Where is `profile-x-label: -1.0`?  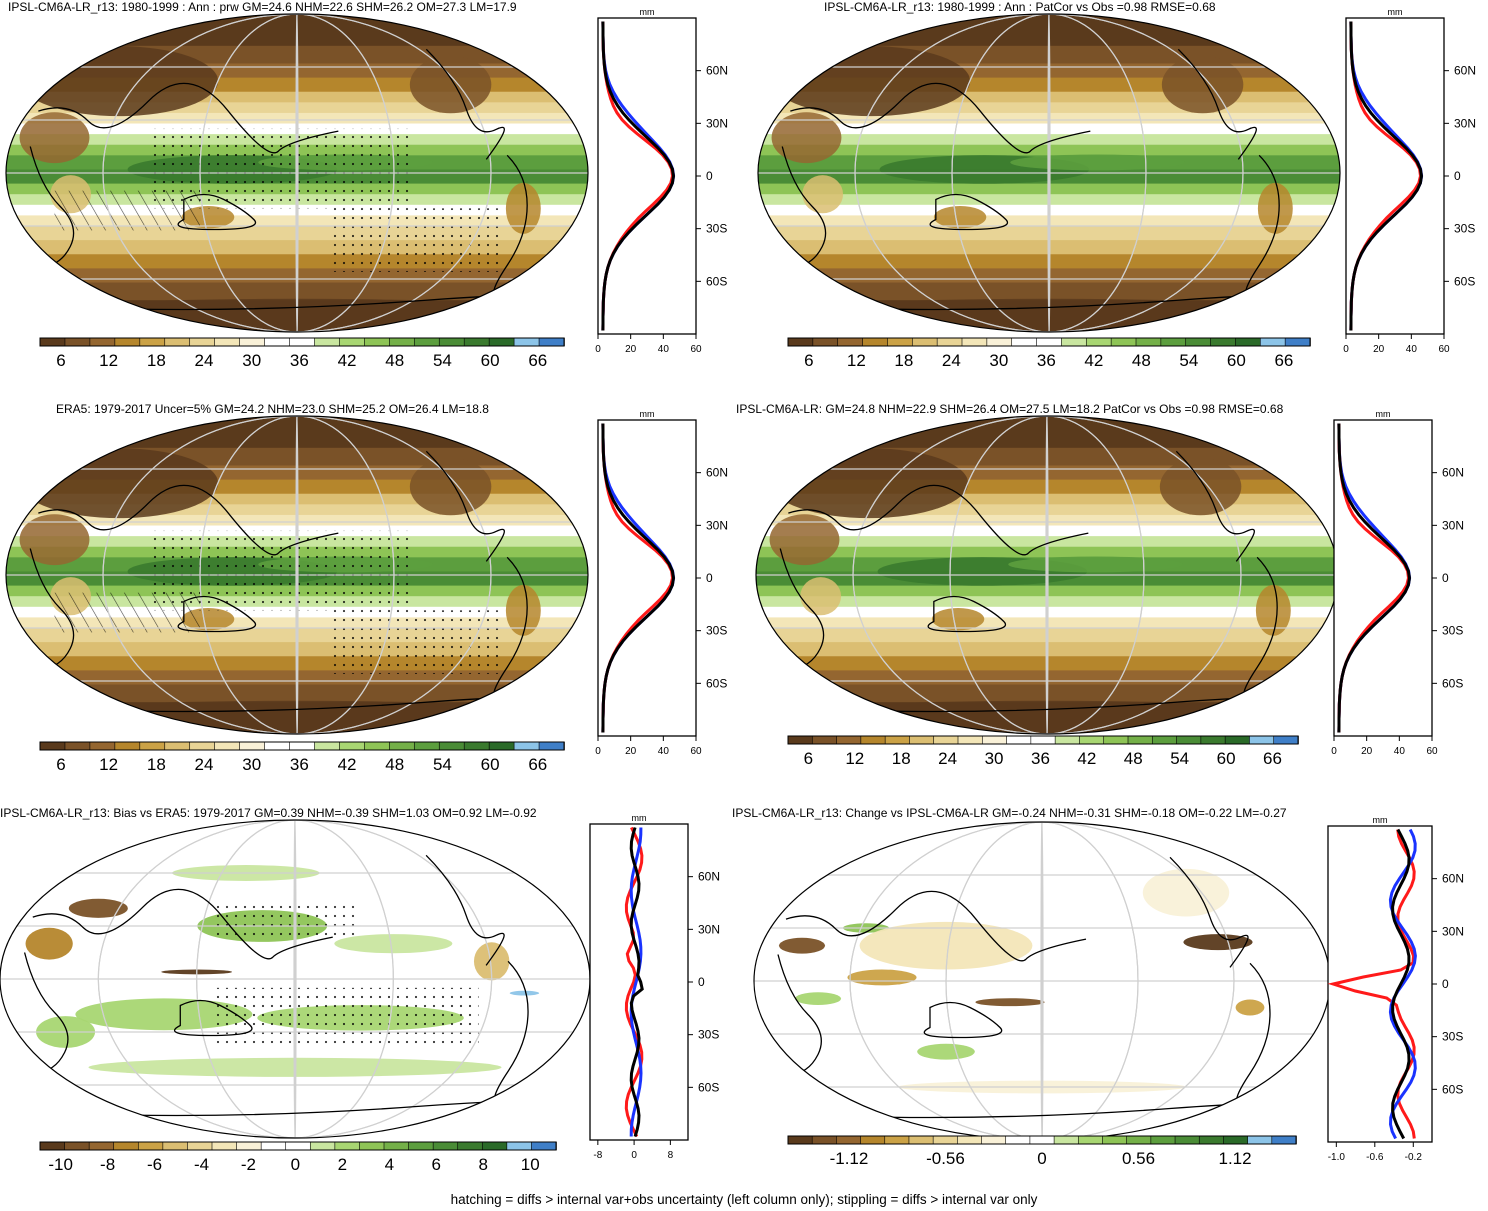
profile-x-label: -1.0 is located at coordinates (1337, 1157).